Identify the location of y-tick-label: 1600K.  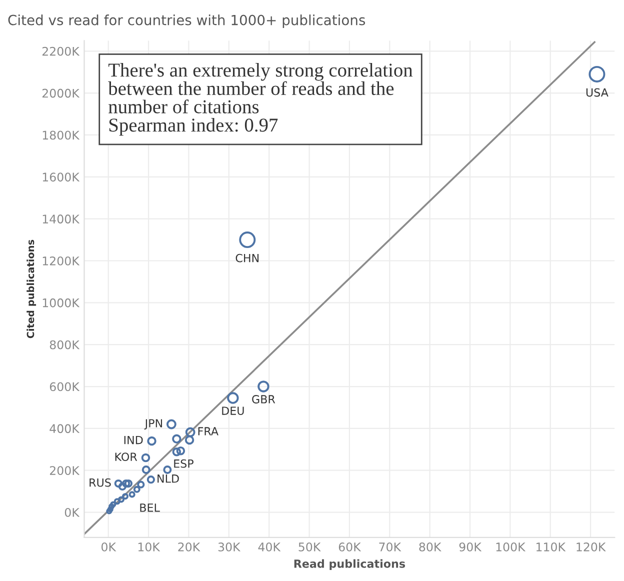
(61, 177).